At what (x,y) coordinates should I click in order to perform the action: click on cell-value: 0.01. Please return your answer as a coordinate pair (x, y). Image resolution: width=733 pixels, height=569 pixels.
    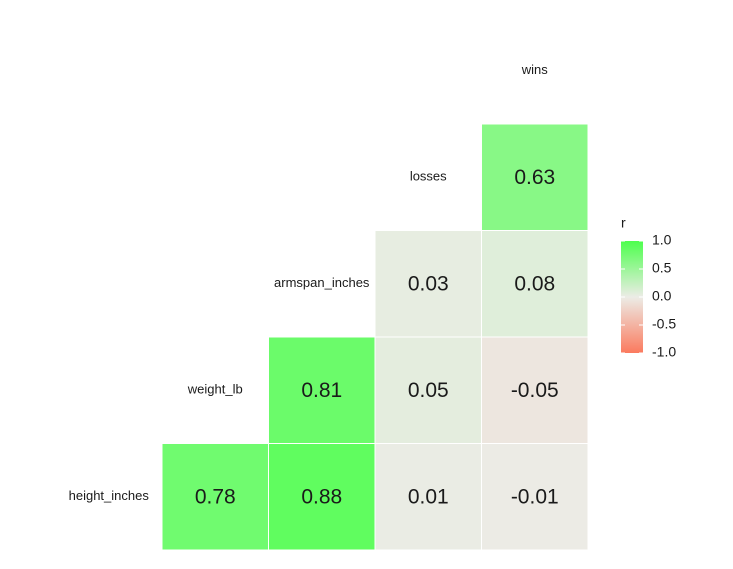
    Looking at the image, I should click on (428, 496).